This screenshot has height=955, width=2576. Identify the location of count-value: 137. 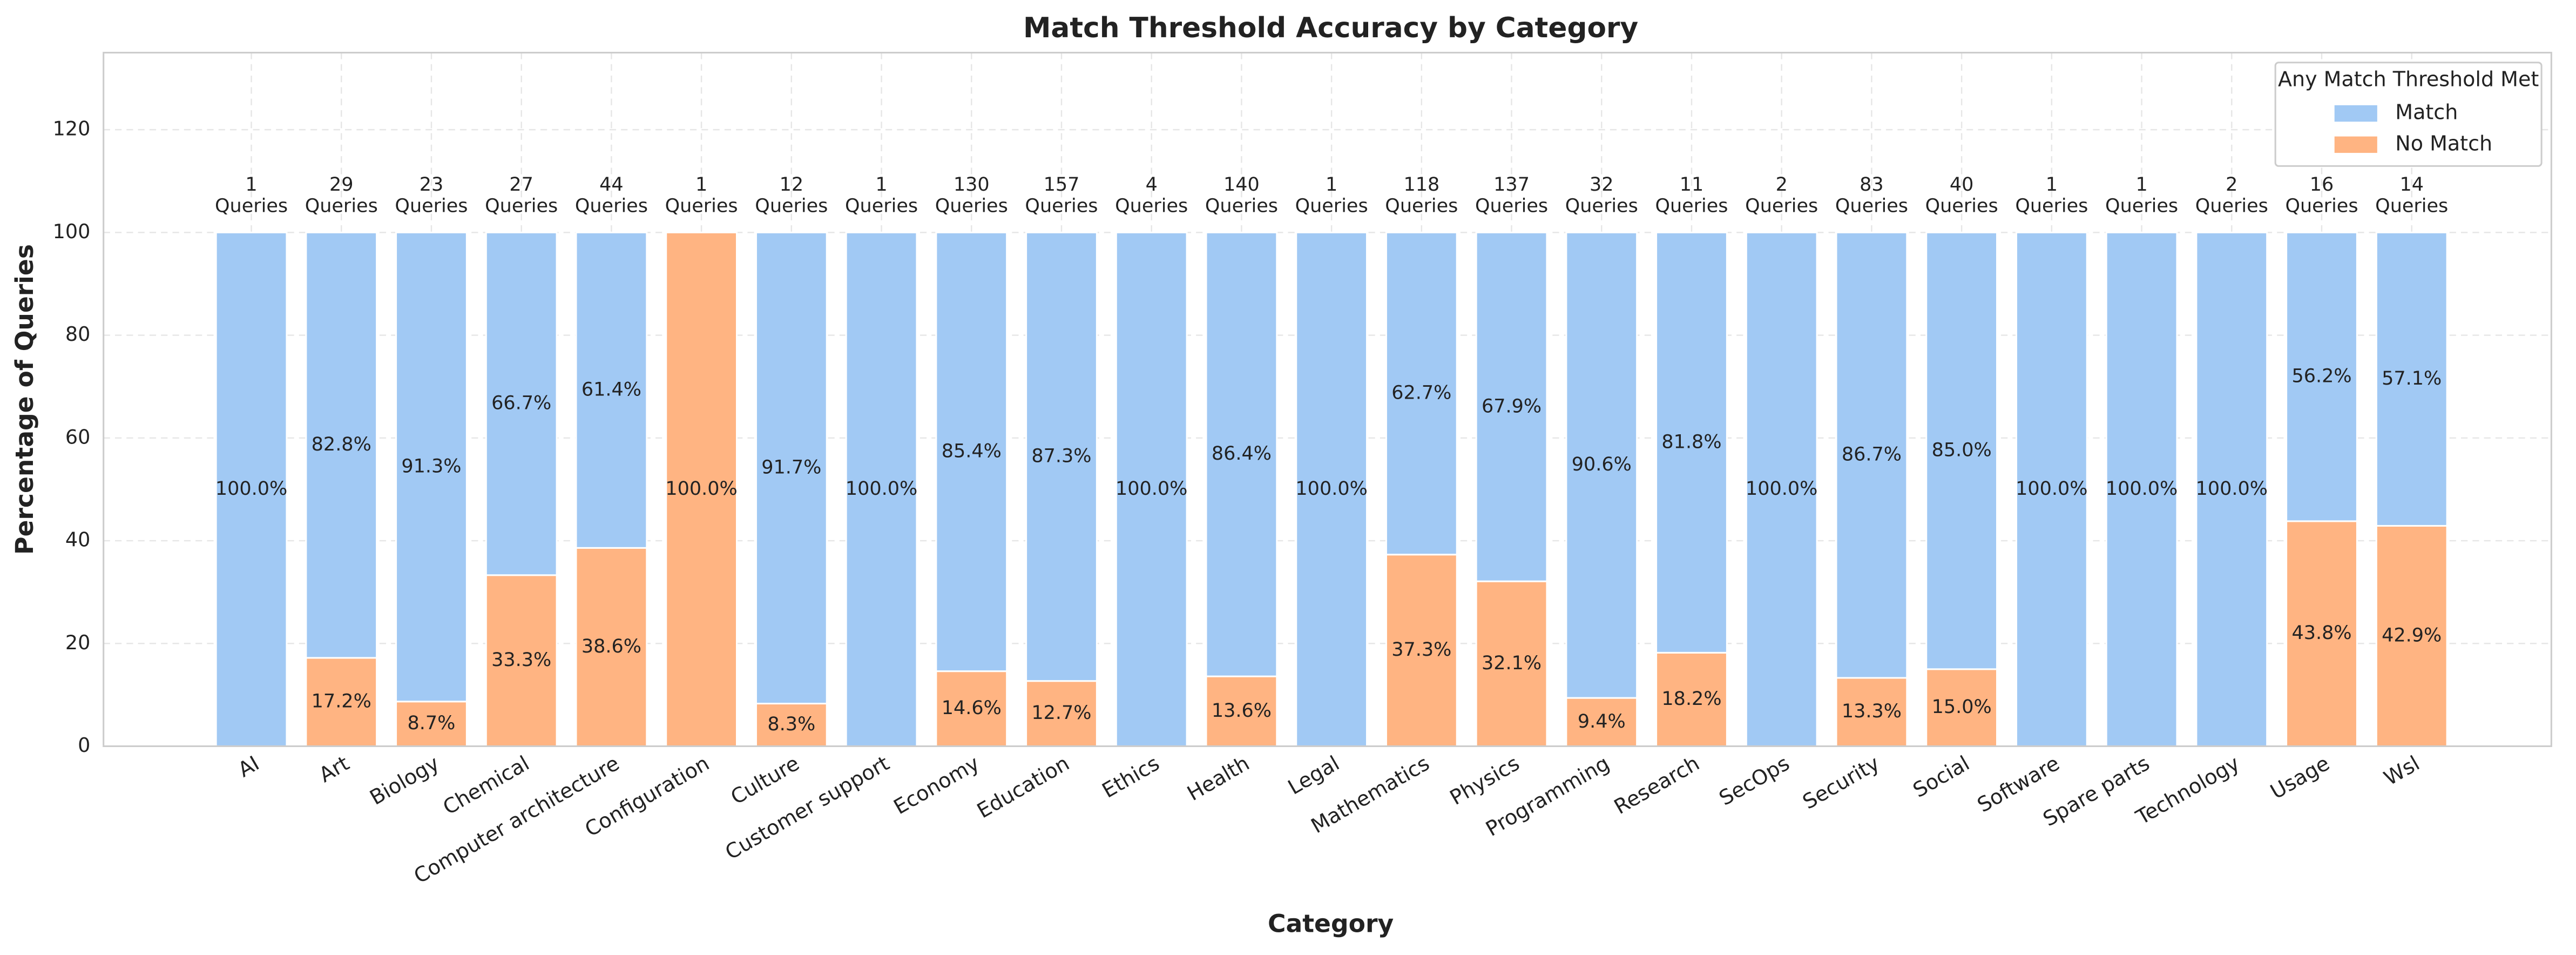
(1512, 185).